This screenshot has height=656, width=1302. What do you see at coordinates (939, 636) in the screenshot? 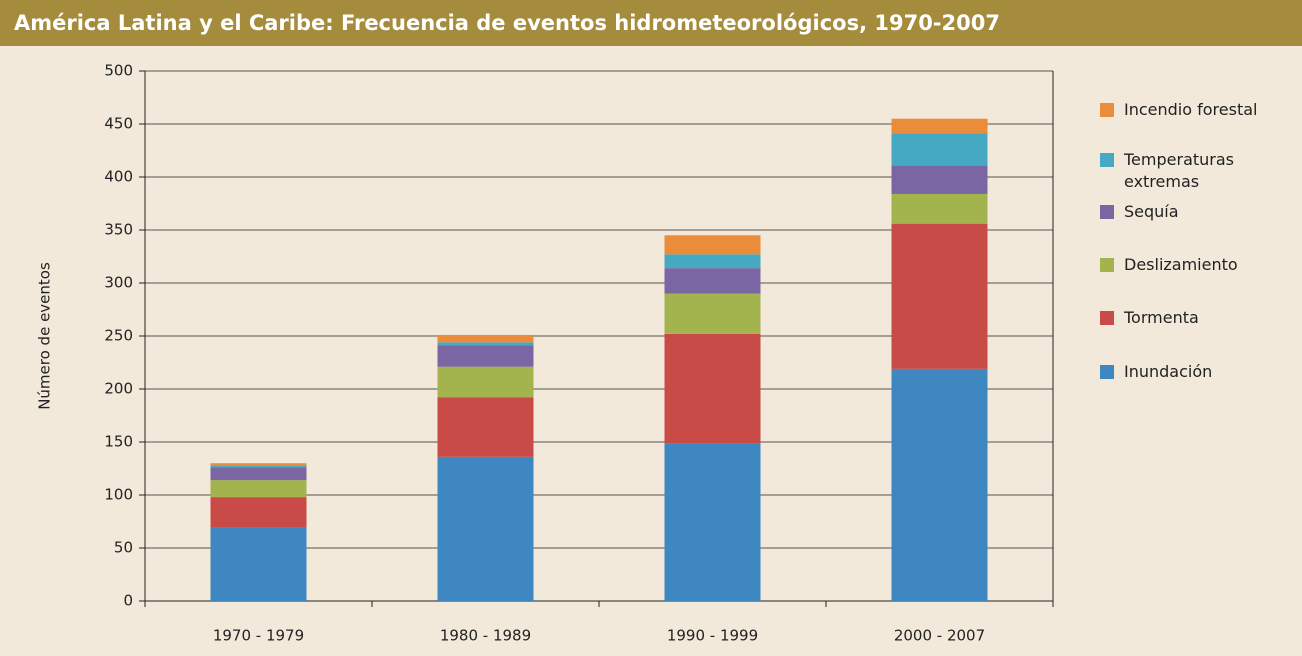
I see `x-tick-label: 2000 - 2007` at bounding box center [939, 636].